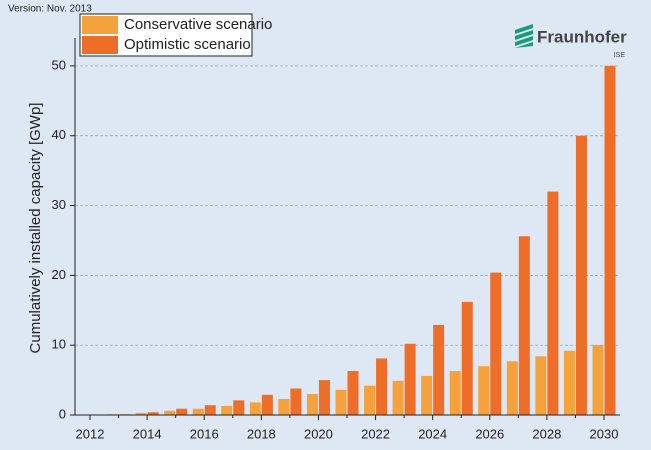 The image size is (651, 450). I want to click on x-tick-label: 2030, so click(604, 433).